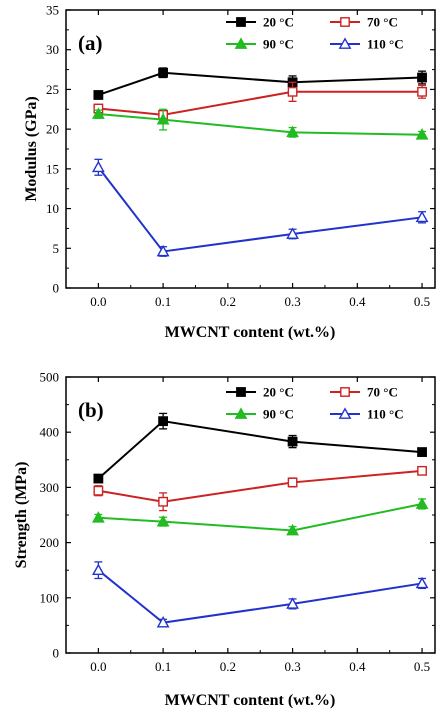 The image size is (448, 715). What do you see at coordinates (56, 248) in the screenshot?
I see `panel-a-y-tick-label: 5` at bounding box center [56, 248].